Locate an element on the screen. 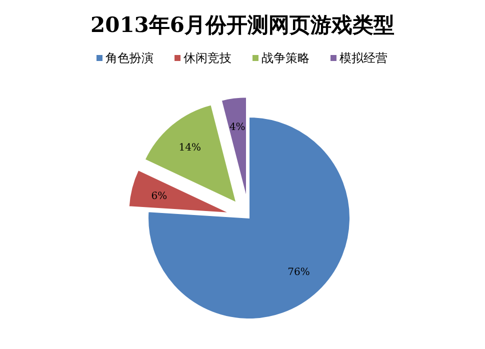 The height and width of the screenshot is (349, 485). data-label: 4% is located at coordinates (237, 128).